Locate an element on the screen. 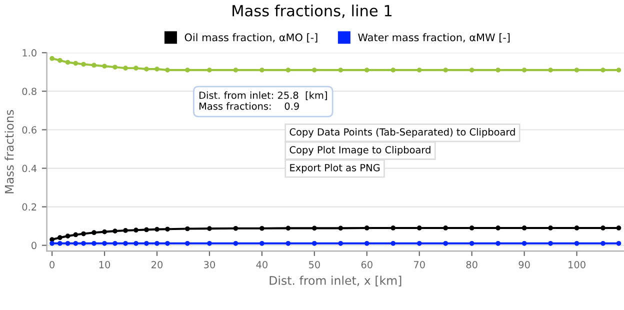  y-tick-label: 0 is located at coordinates (34, 246).